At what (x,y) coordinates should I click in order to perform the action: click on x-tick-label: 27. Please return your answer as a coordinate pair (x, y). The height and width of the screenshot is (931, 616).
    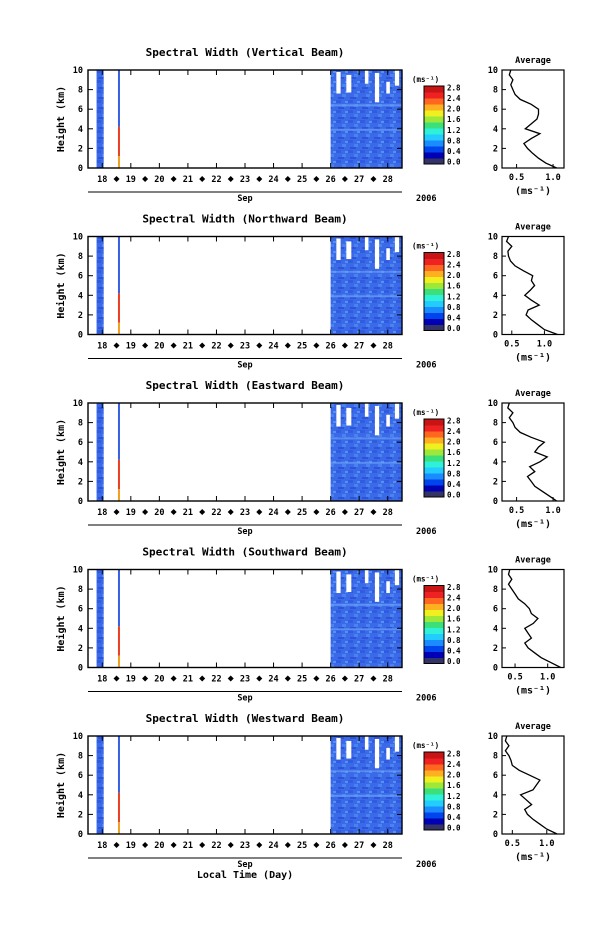
    Looking at the image, I should click on (359, 513).